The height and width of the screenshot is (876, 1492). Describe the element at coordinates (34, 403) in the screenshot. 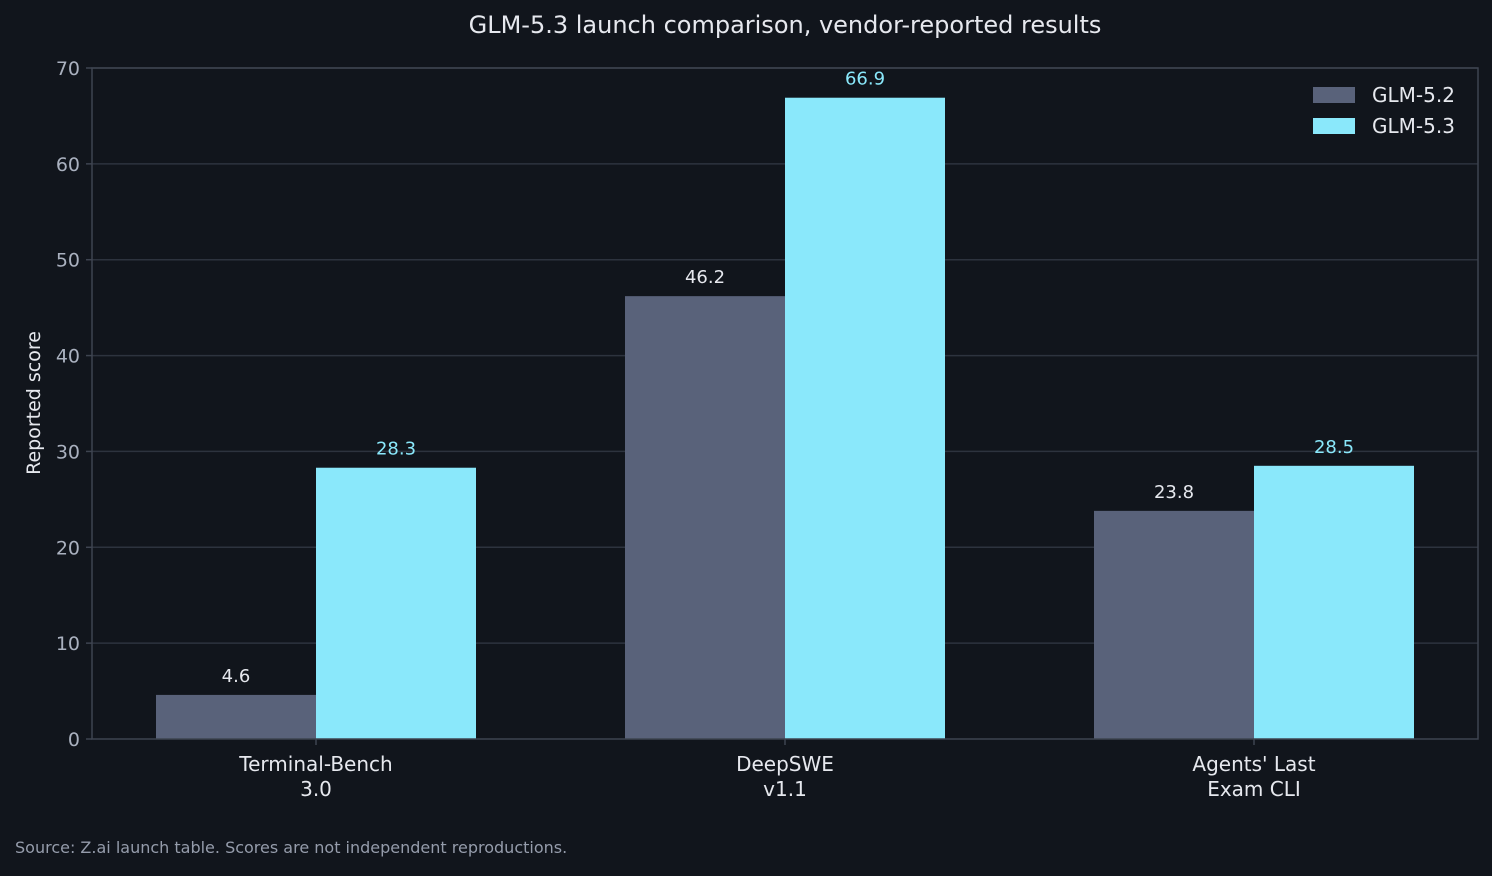

I see `y-axis-label: Reported score` at that location.